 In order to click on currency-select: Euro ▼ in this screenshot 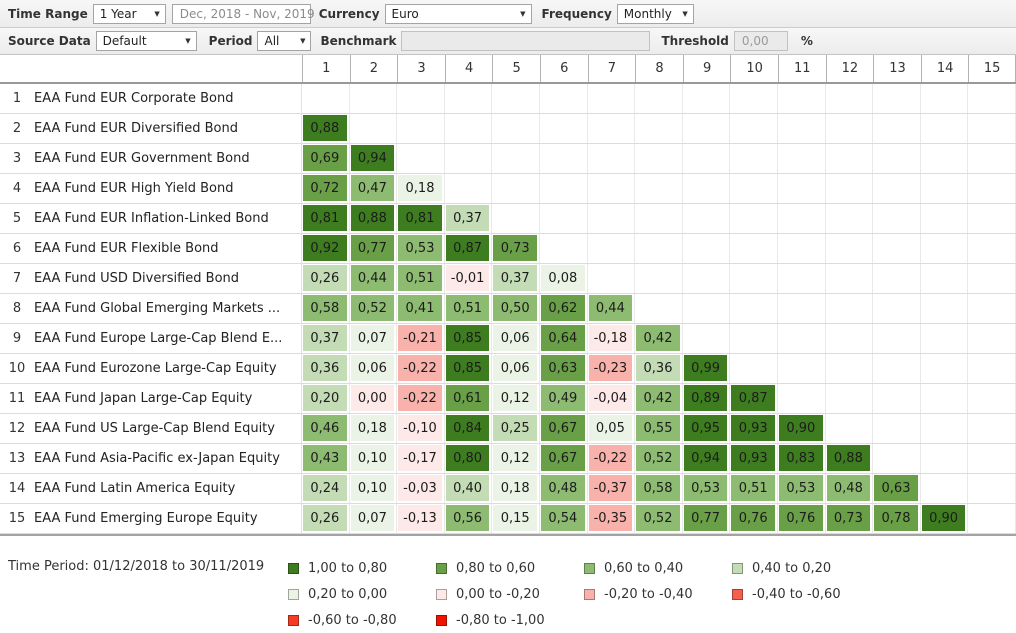, I will do `click(458, 13)`.